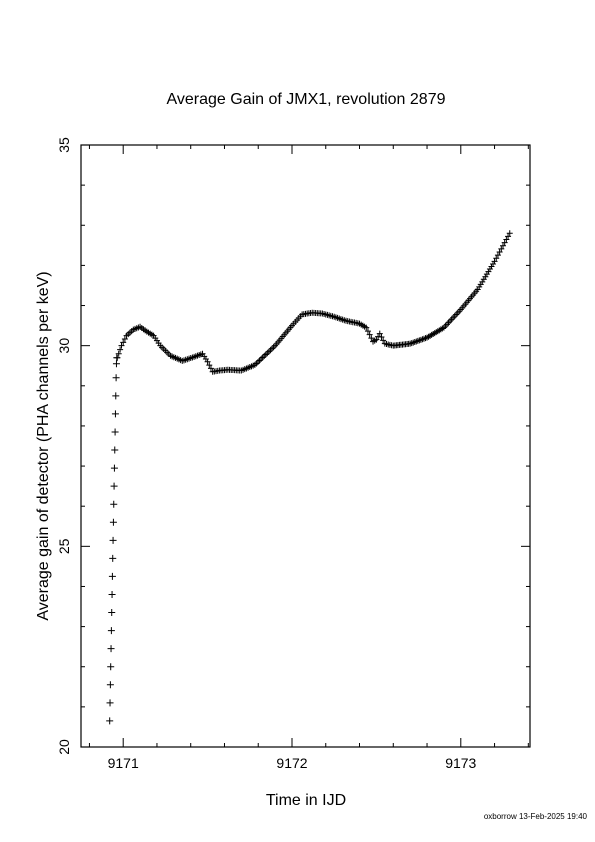  What do you see at coordinates (123, 763) in the screenshot?
I see `x-tick-label: 9171` at bounding box center [123, 763].